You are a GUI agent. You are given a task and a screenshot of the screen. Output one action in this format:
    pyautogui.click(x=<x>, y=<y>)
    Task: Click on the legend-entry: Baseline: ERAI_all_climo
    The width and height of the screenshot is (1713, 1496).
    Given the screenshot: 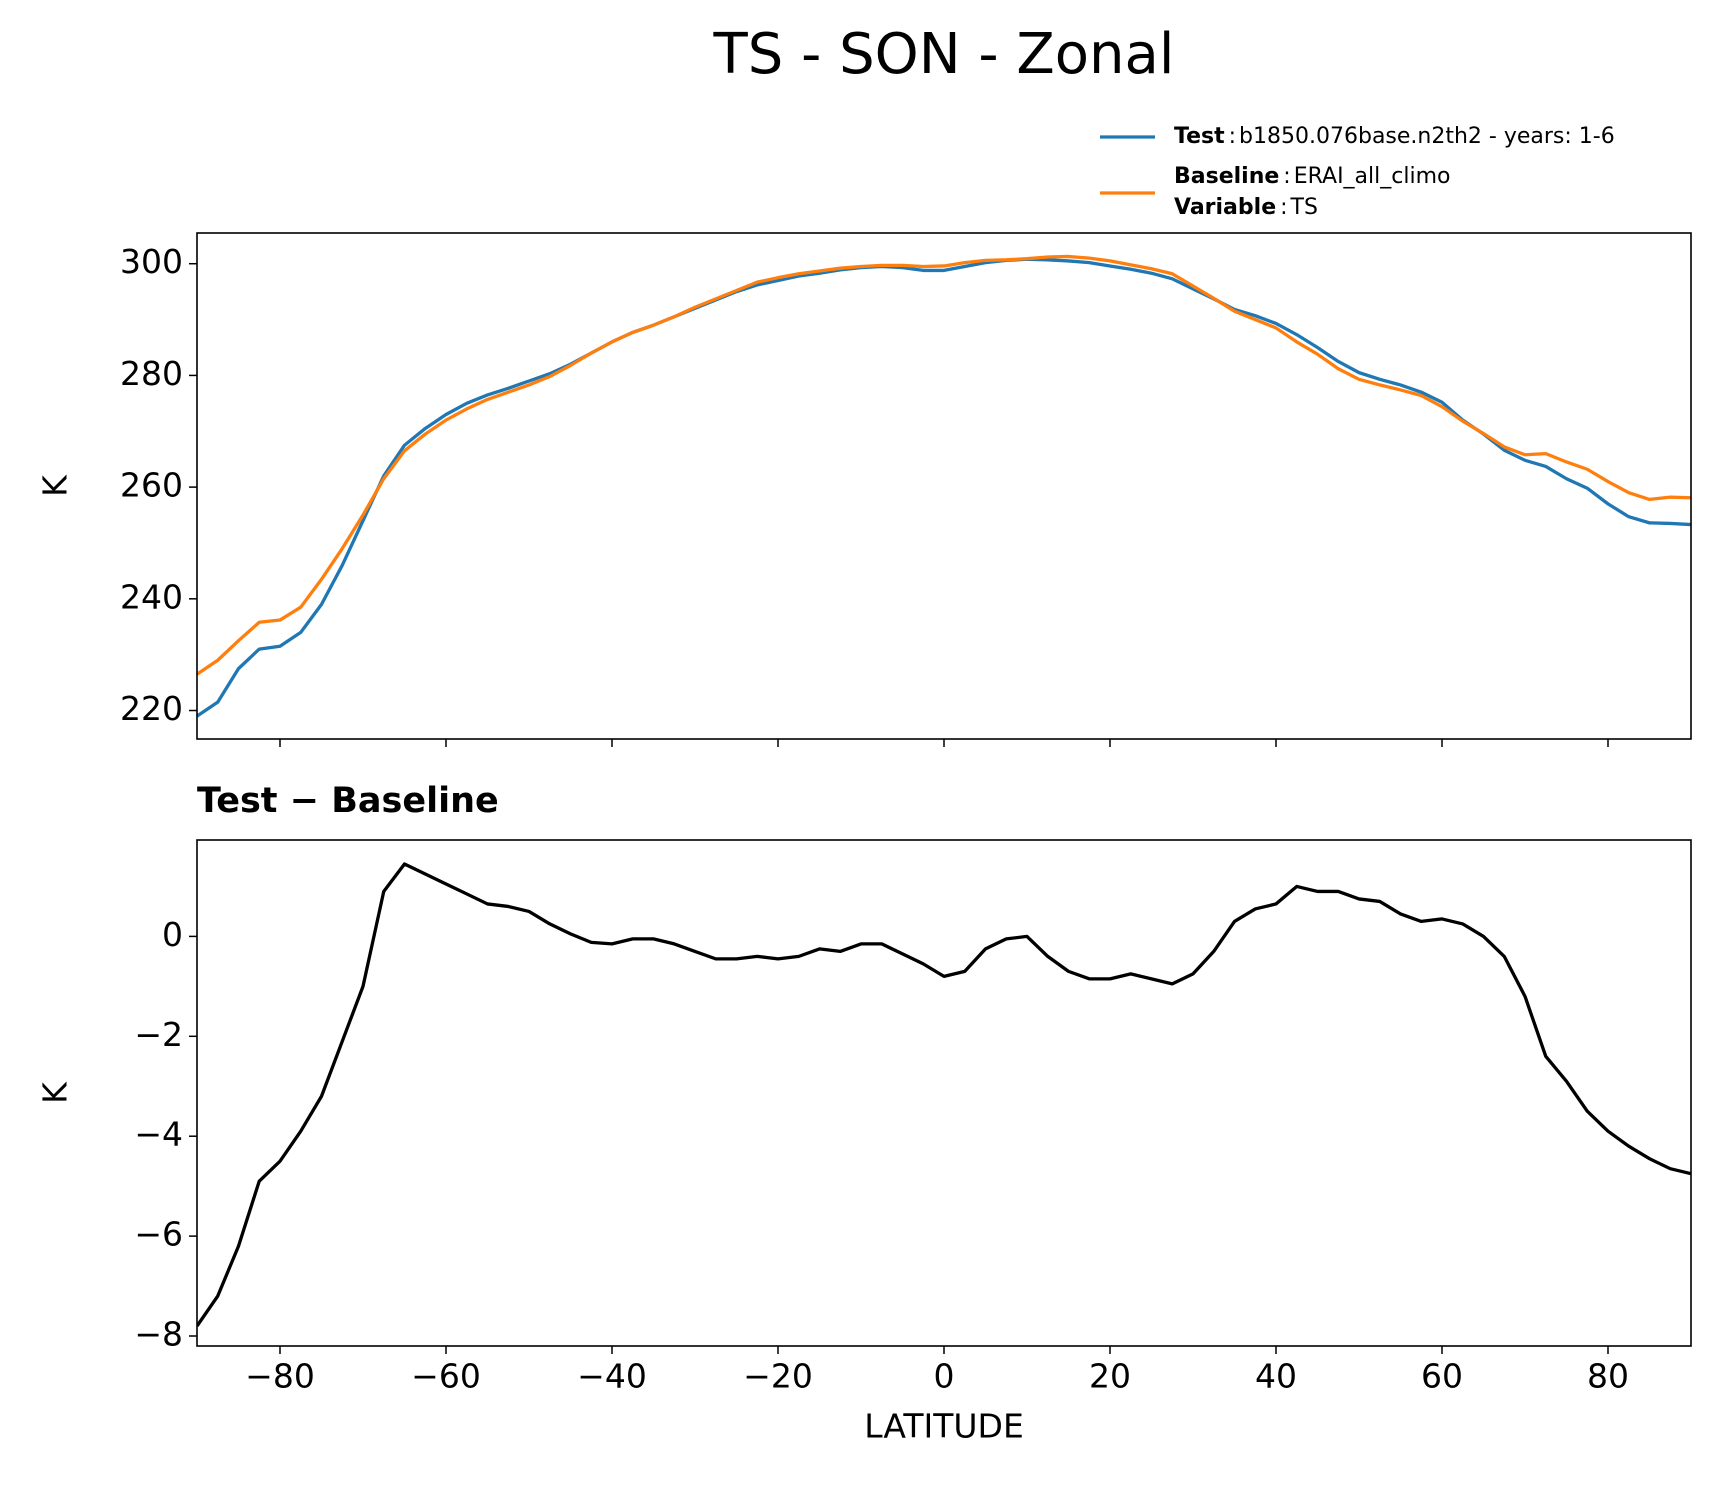 What is the action you would take?
    pyautogui.click(x=1312, y=176)
    